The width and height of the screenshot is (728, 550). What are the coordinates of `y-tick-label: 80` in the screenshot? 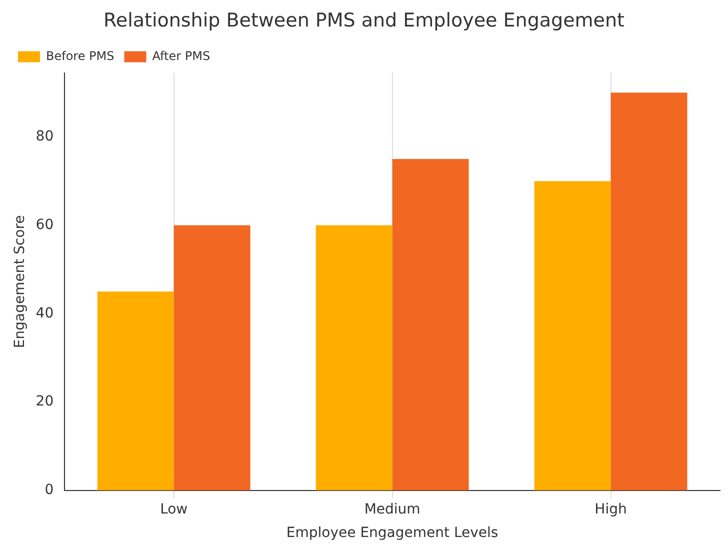 It's located at (45, 136).